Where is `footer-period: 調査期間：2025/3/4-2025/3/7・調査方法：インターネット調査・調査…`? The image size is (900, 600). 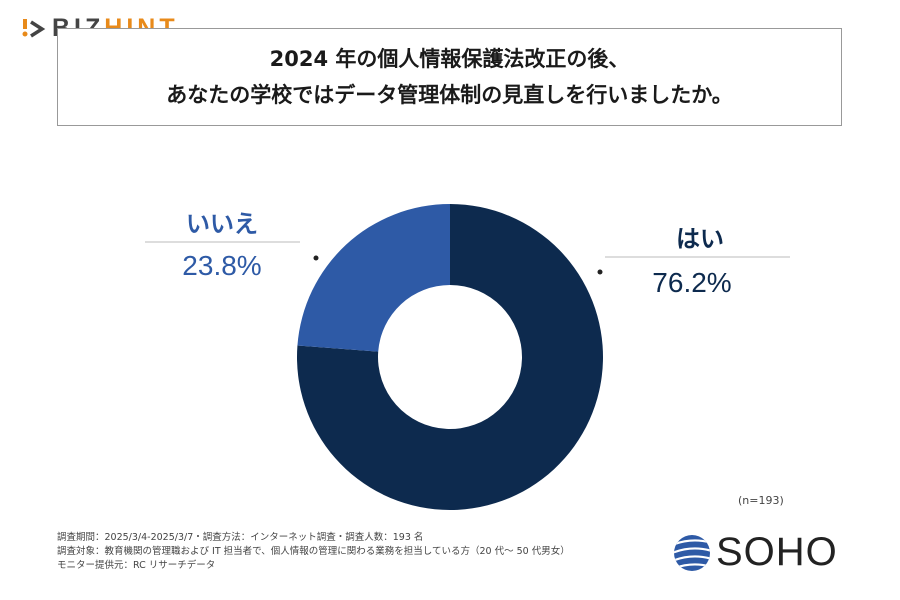
footer-period: 調査期間：2025/3/4-2025/3/7・調査方法：インターネット調査・調査… is located at coordinates (240, 537).